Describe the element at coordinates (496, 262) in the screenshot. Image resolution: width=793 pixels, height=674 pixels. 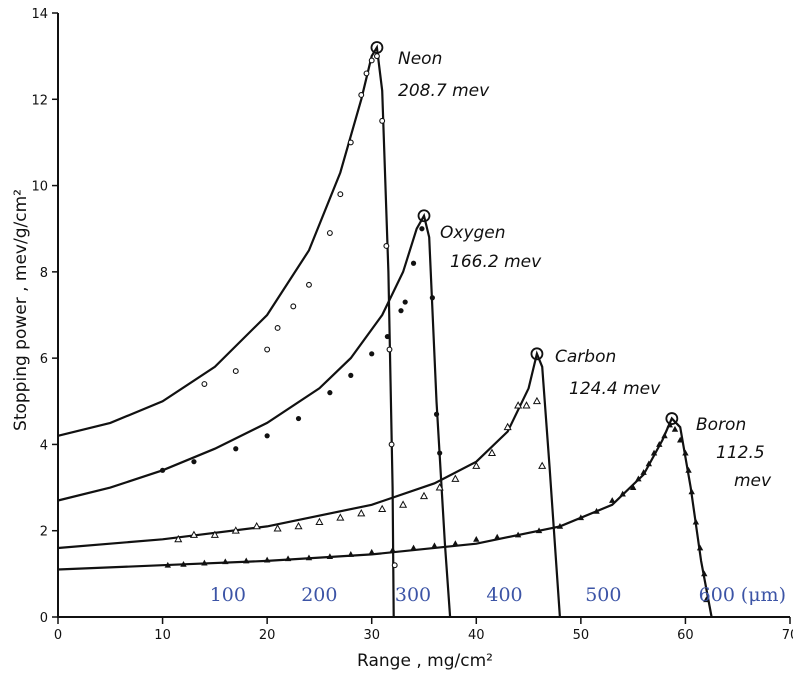
I see `series-label-oxygen-energy: 166.2 mev` at that location.